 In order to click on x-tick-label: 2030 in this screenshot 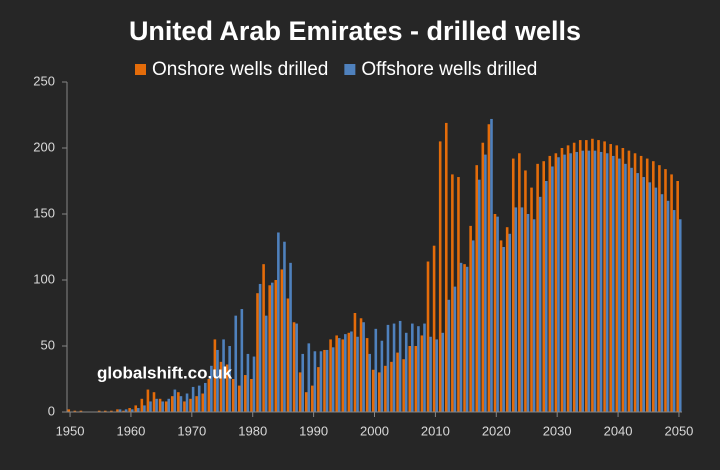, I will do `click(557, 430)`.